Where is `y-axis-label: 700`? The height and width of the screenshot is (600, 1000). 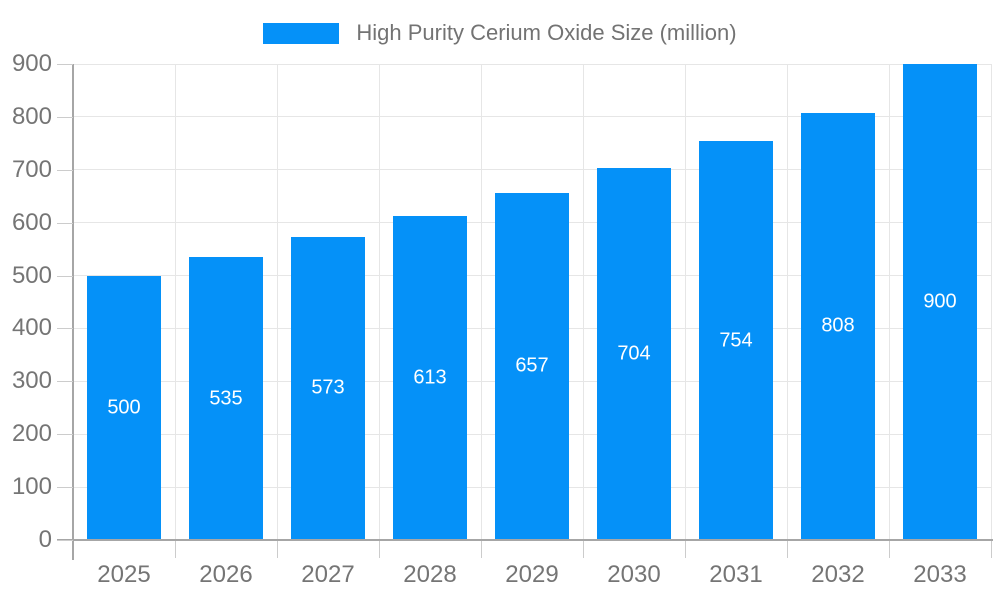 y-axis-label: 700 is located at coordinates (31, 169).